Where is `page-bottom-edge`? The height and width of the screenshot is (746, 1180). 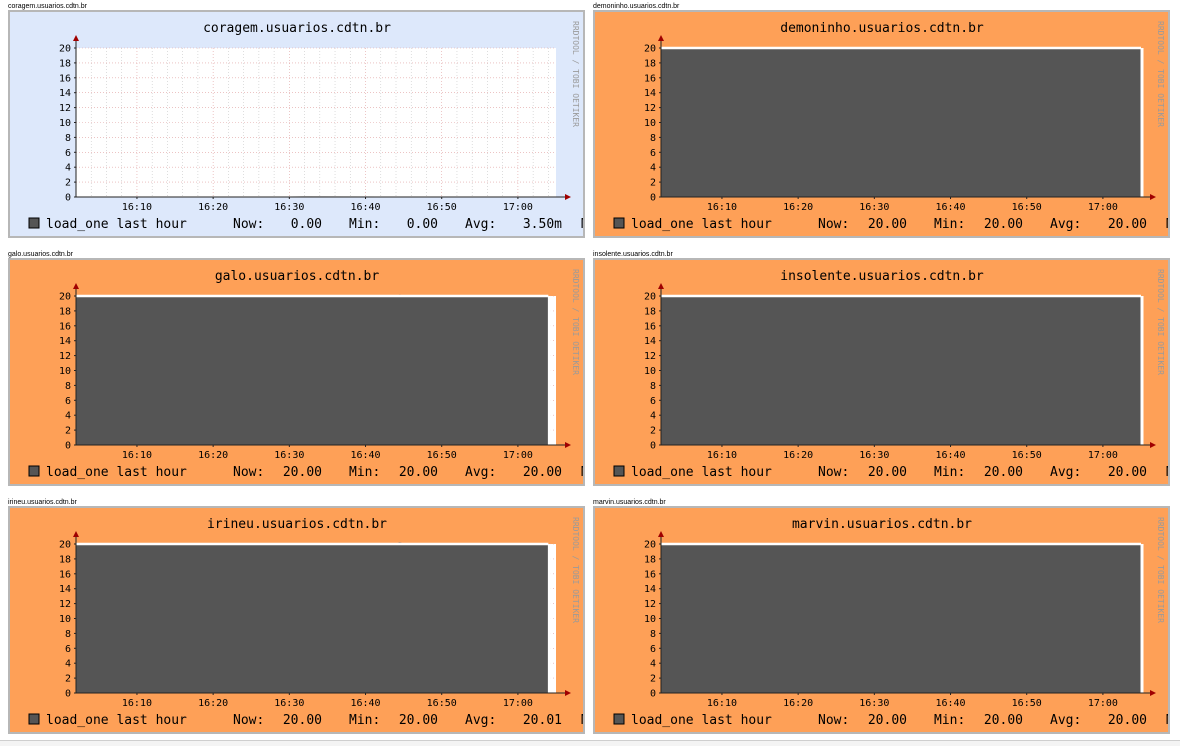 page-bottom-edge is located at coordinates (590, 743).